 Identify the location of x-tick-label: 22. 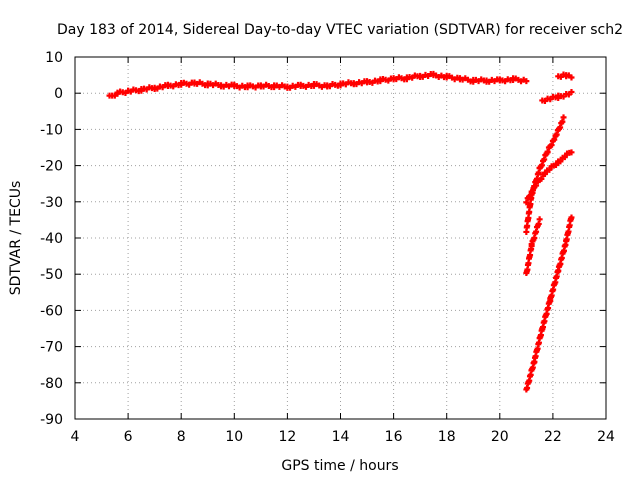
(553, 437).